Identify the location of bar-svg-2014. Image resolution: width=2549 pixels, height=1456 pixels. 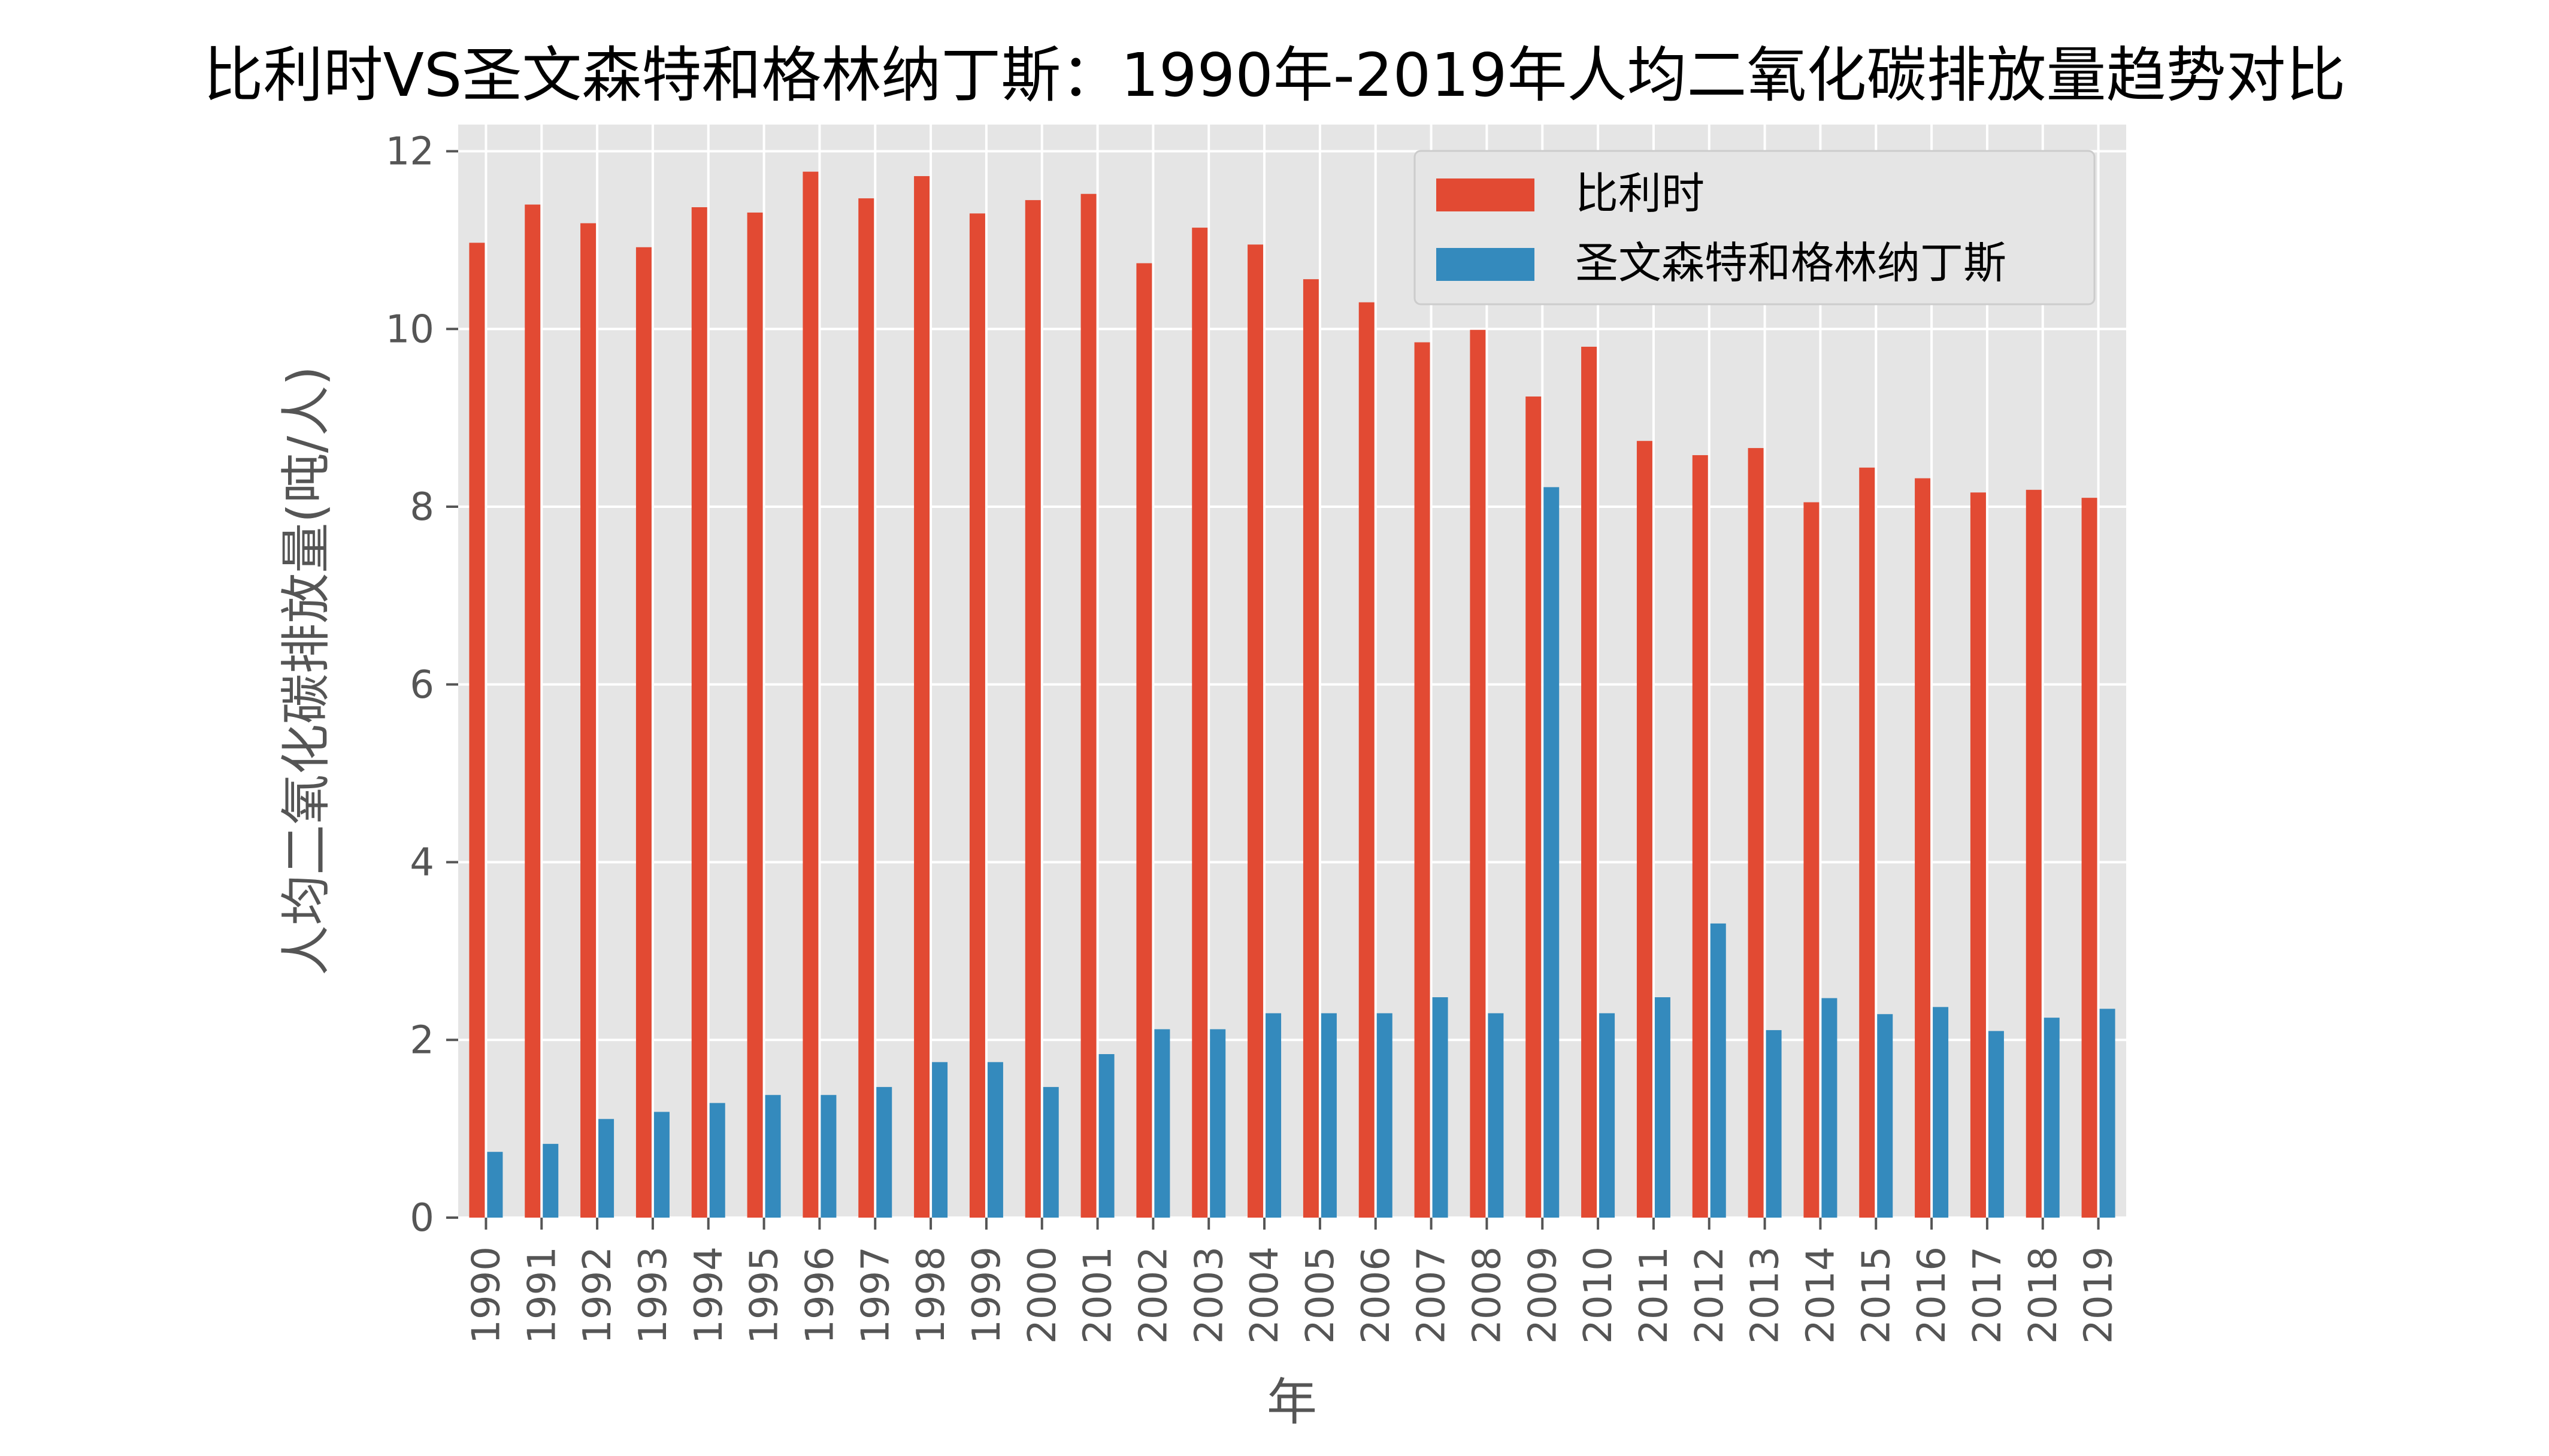
(1829, 1108).